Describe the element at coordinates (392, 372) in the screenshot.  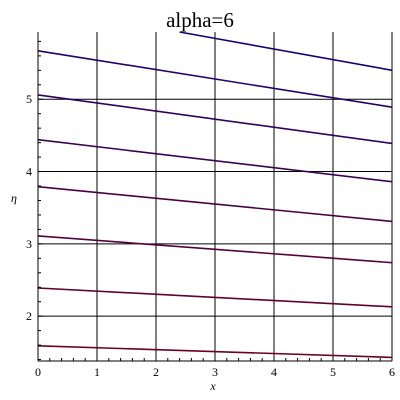
I see `x-tick-label: 6` at that location.